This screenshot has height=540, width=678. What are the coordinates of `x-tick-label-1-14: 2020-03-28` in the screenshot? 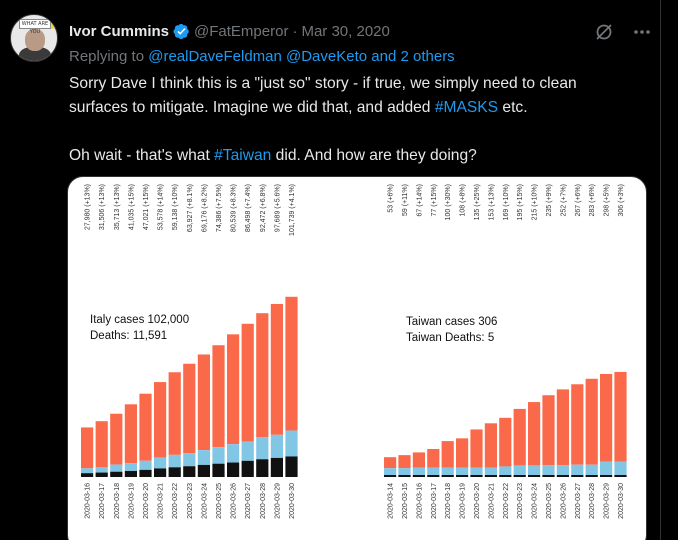 It's located at (592, 501).